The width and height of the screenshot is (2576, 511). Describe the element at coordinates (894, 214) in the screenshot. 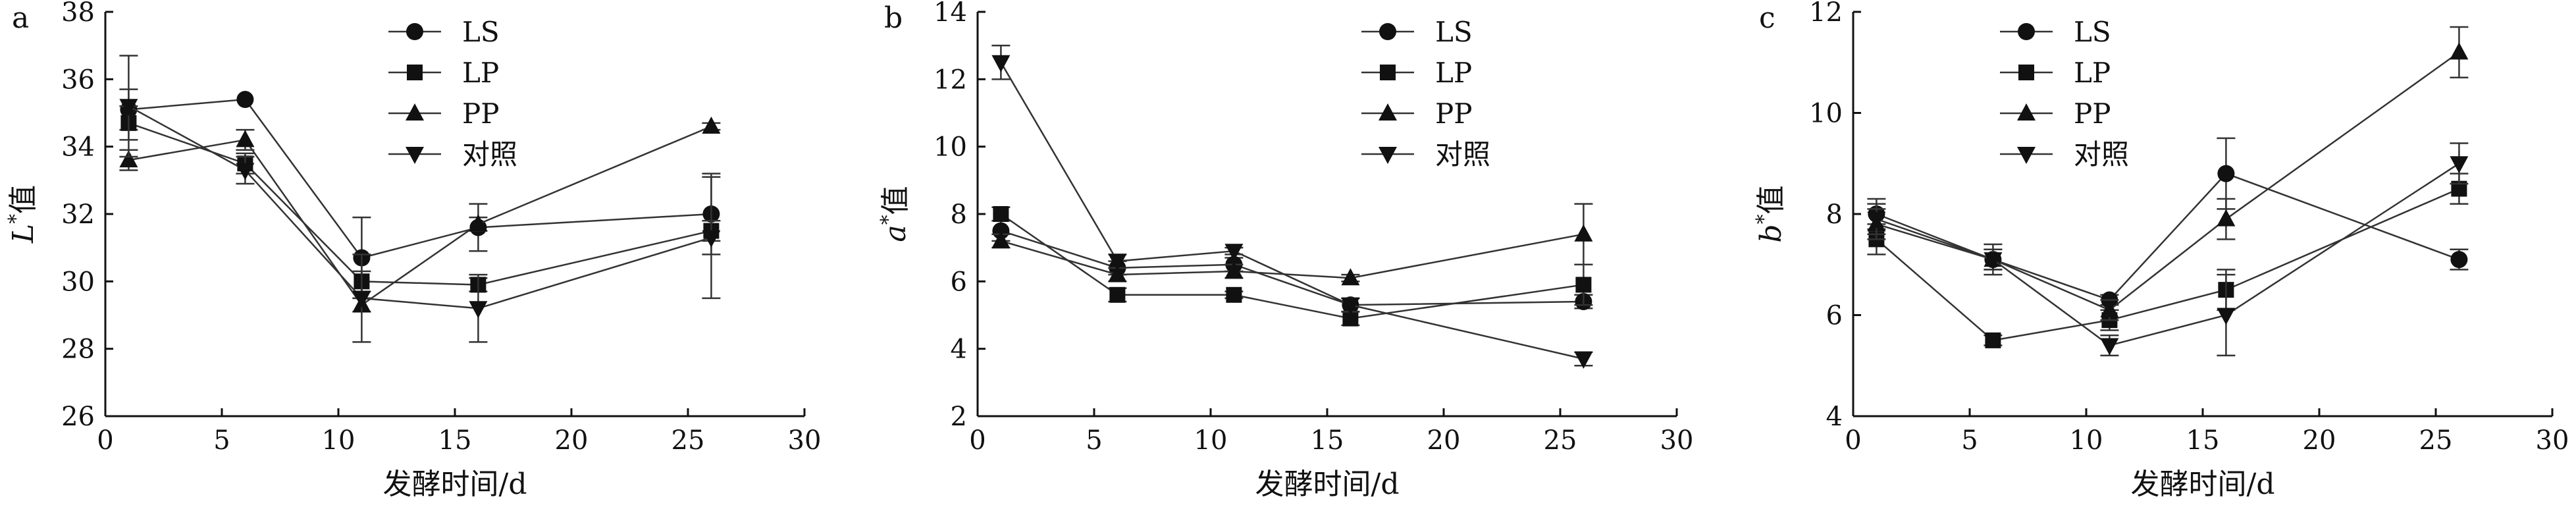

I see `y-axis-label: a*值` at that location.